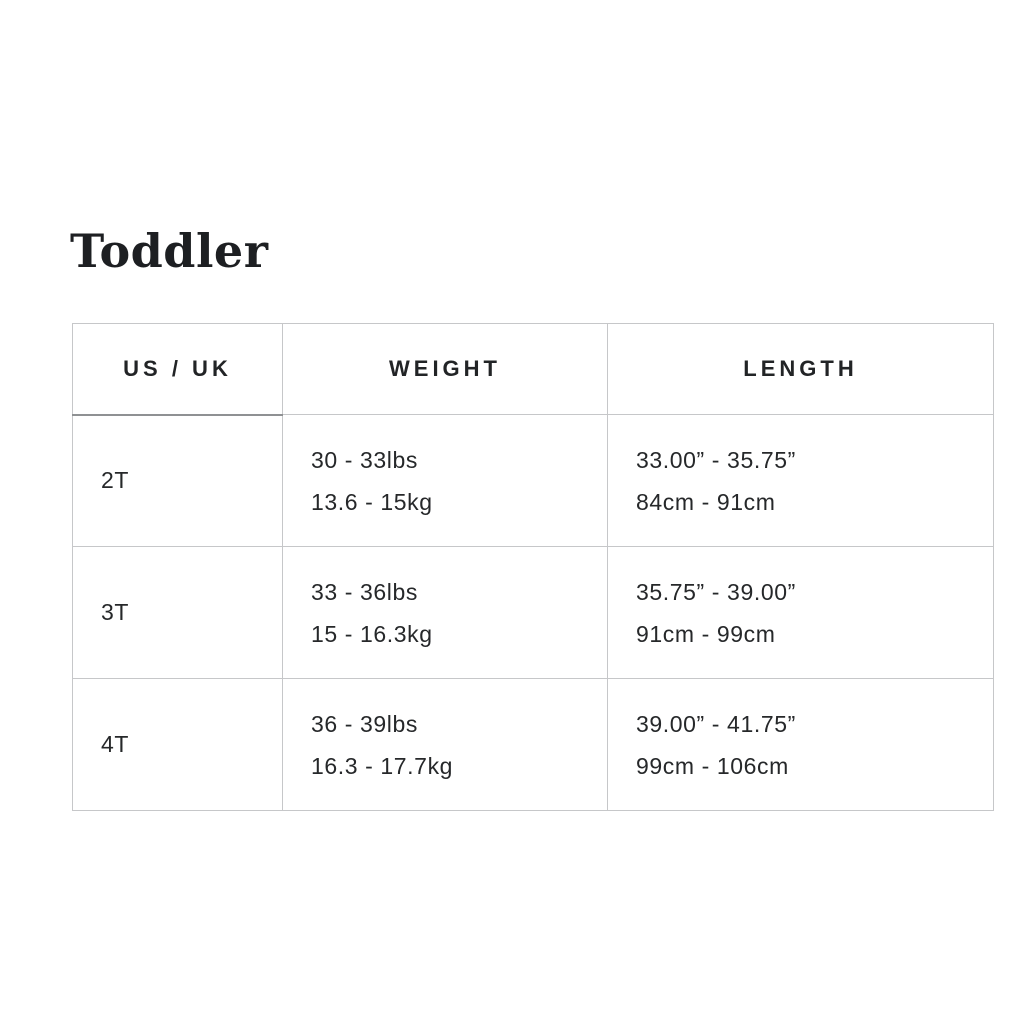  Describe the element at coordinates (445, 612) in the screenshot. I see `weight-cell: 33 - 36lbs 15 - 16.3kg` at that location.